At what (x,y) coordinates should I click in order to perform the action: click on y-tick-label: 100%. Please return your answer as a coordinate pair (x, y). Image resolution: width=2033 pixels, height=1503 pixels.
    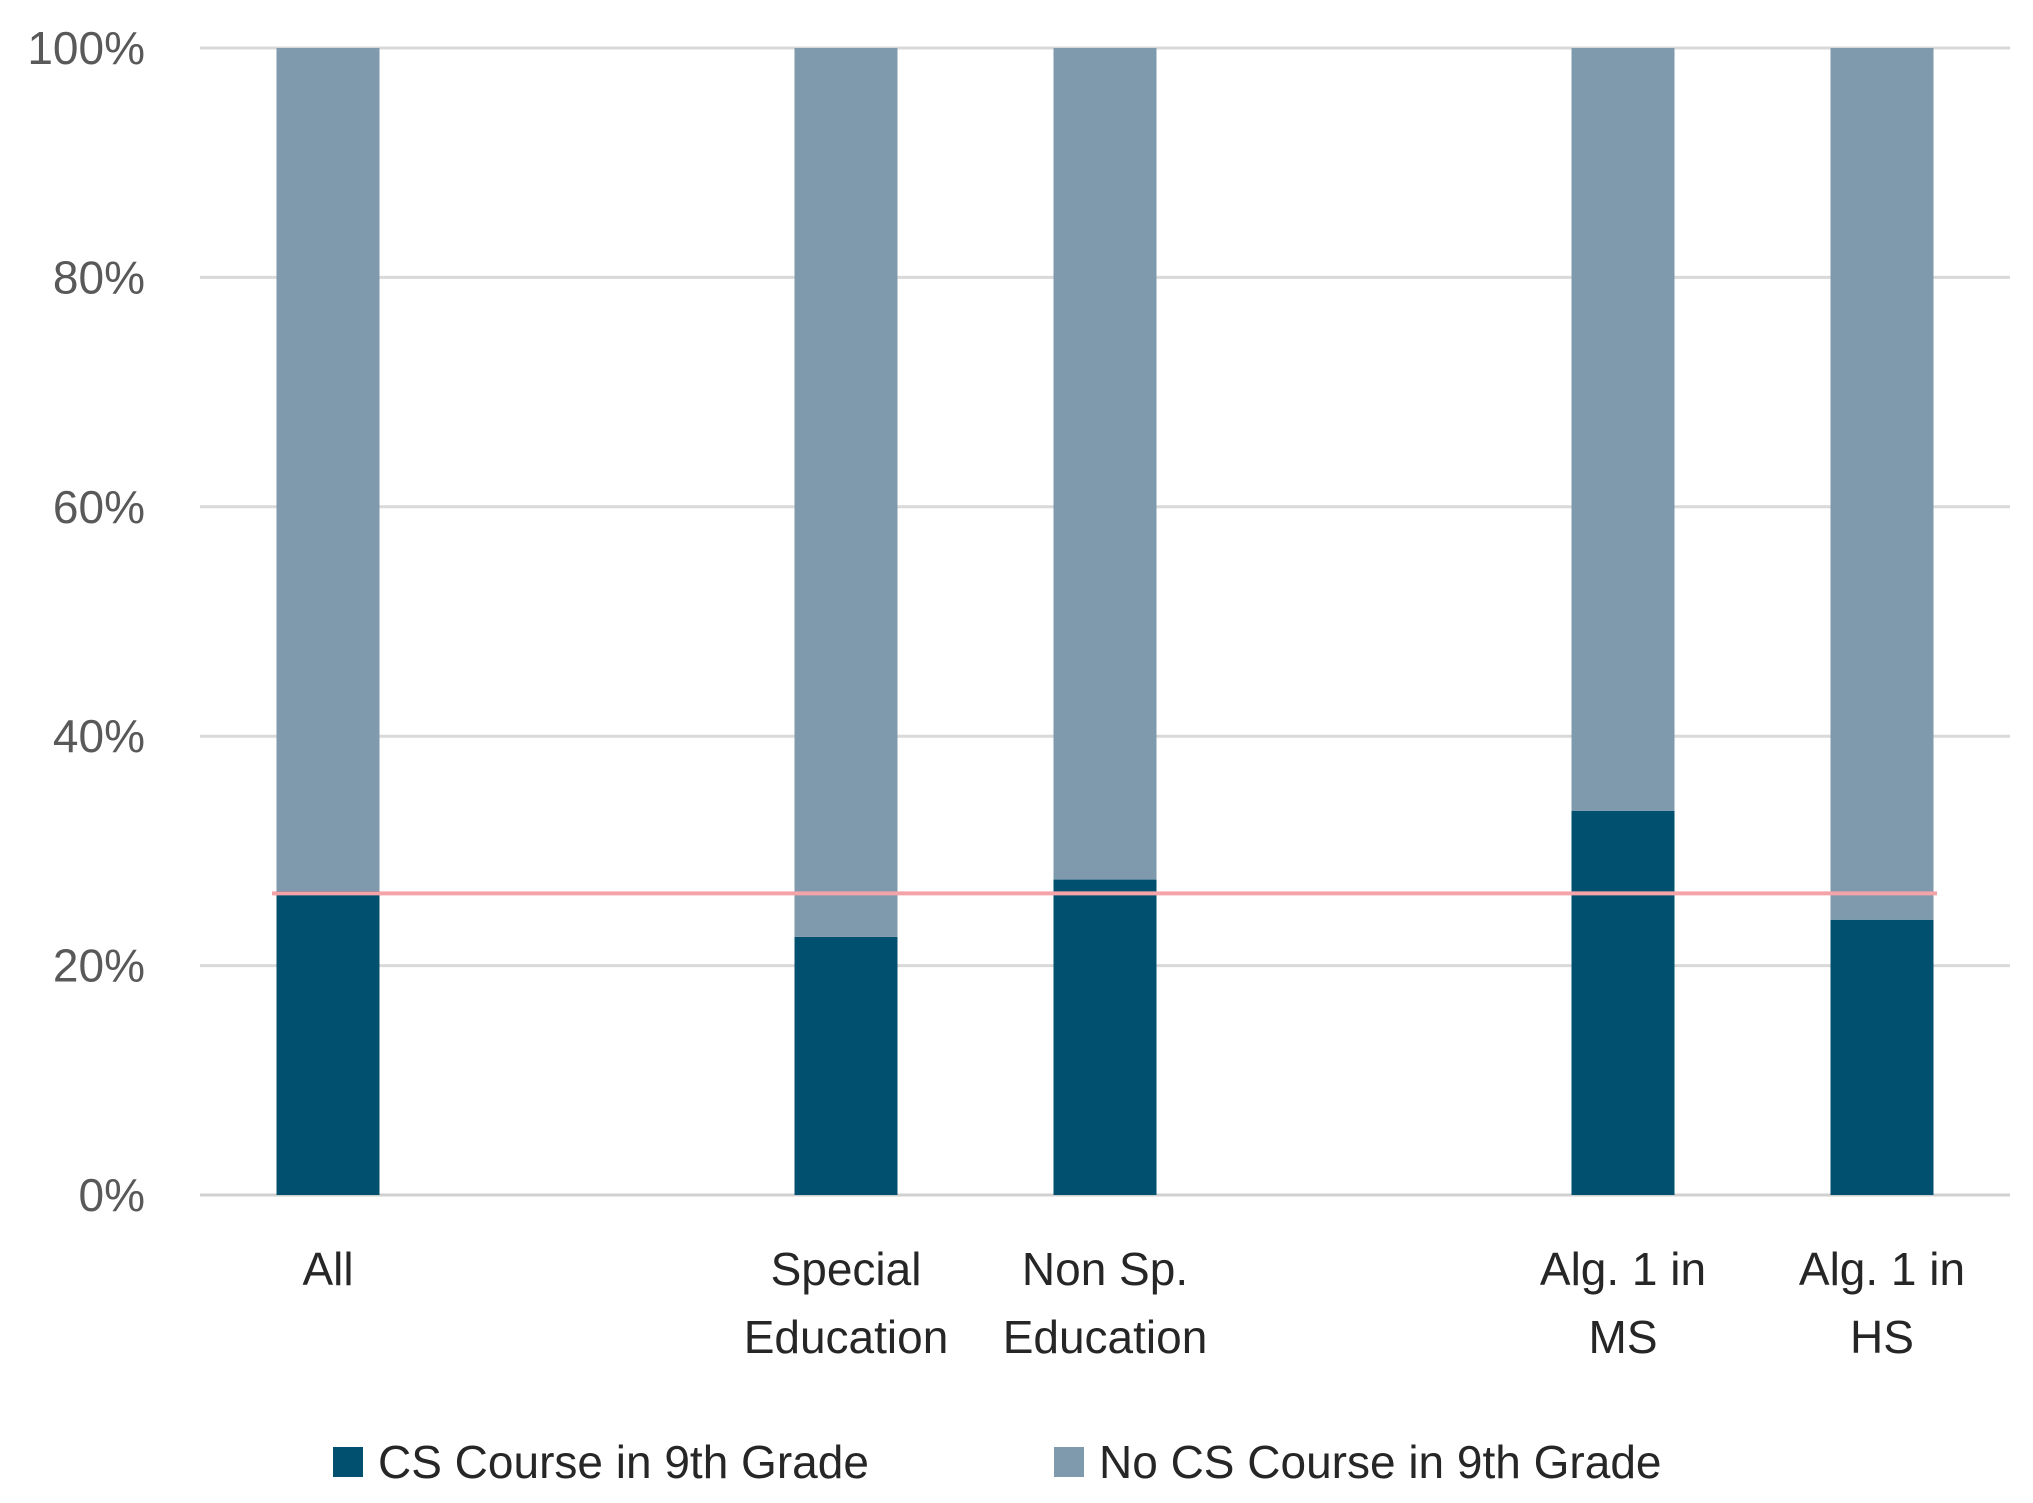
    Looking at the image, I should click on (86, 48).